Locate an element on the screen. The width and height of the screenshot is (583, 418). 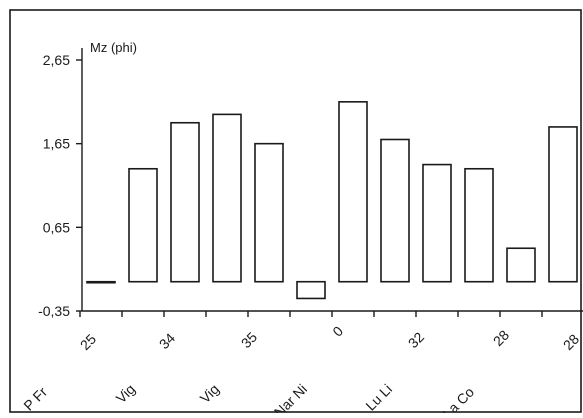
x-tick-label: 34 is located at coordinates (167, 341).